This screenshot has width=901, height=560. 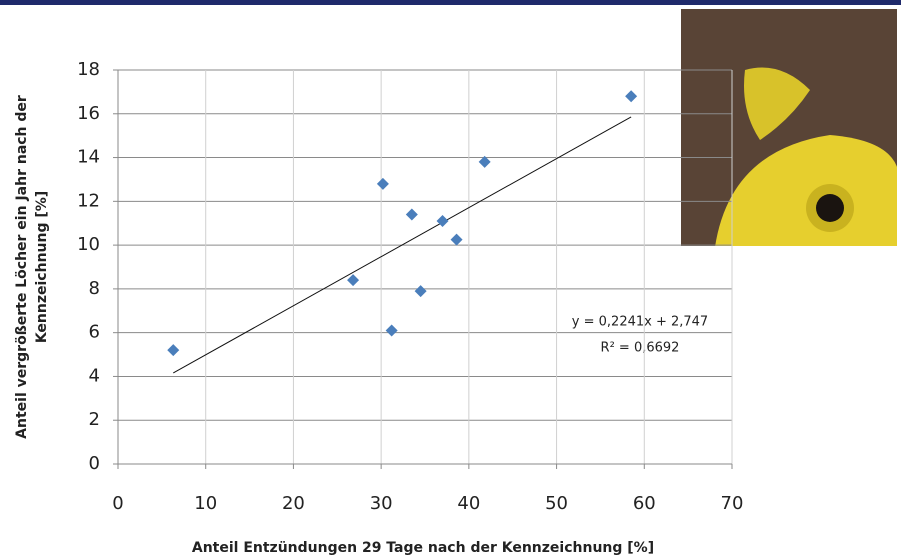 What do you see at coordinates (644, 503) in the screenshot?
I see `x-tick-label: 60` at bounding box center [644, 503].